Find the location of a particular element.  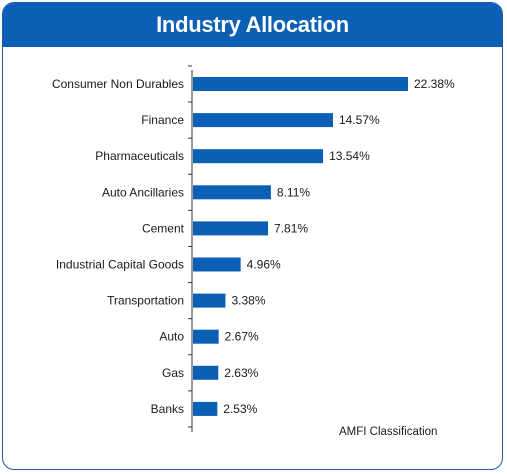

data-label: 2.63% is located at coordinates (241, 373).